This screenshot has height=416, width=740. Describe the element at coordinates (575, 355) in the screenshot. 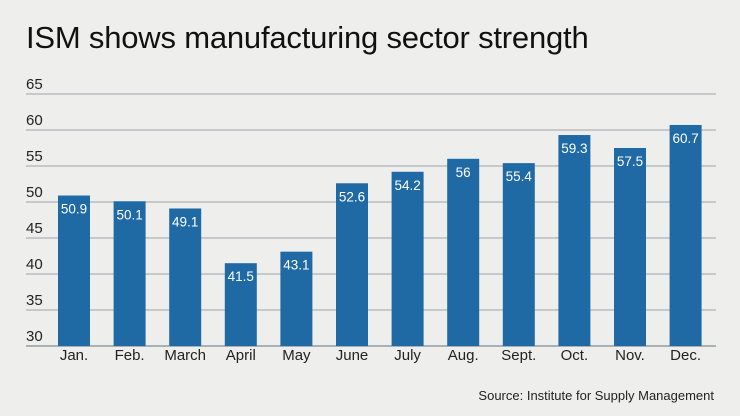

I see `x-tick-label: Oct.` at that location.